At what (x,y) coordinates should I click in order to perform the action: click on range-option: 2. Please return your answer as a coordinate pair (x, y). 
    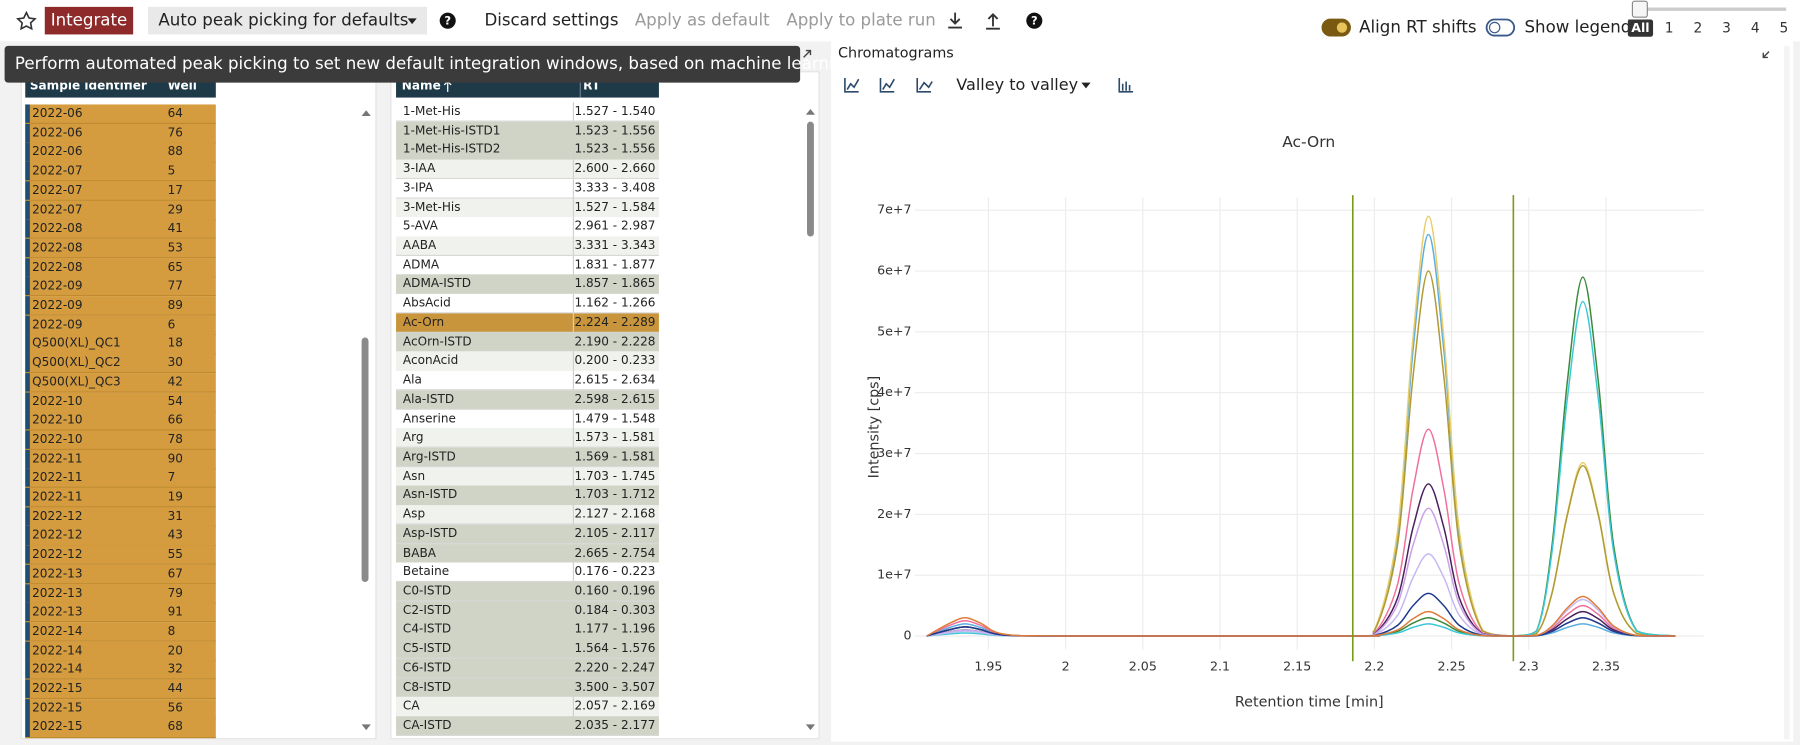
    Looking at the image, I should click on (1697, 29).